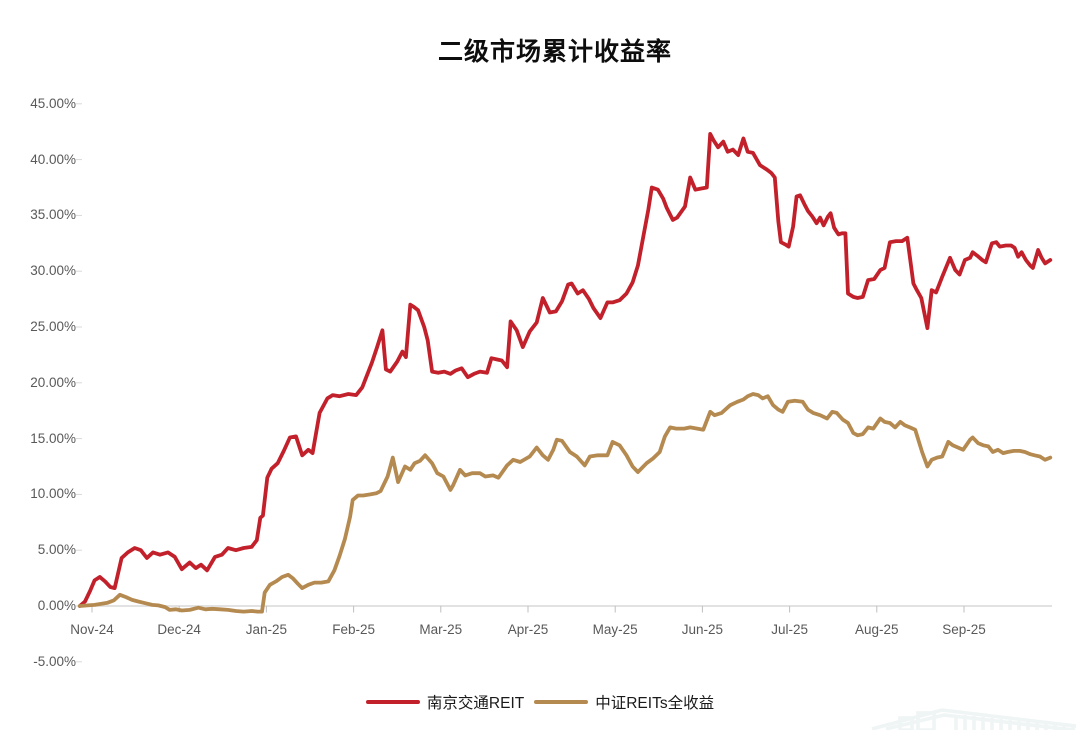 Image resolution: width=1080 pixels, height=730 pixels. Describe the element at coordinates (528, 629) in the screenshot. I see `x-tick-label: Apr-25` at that location.